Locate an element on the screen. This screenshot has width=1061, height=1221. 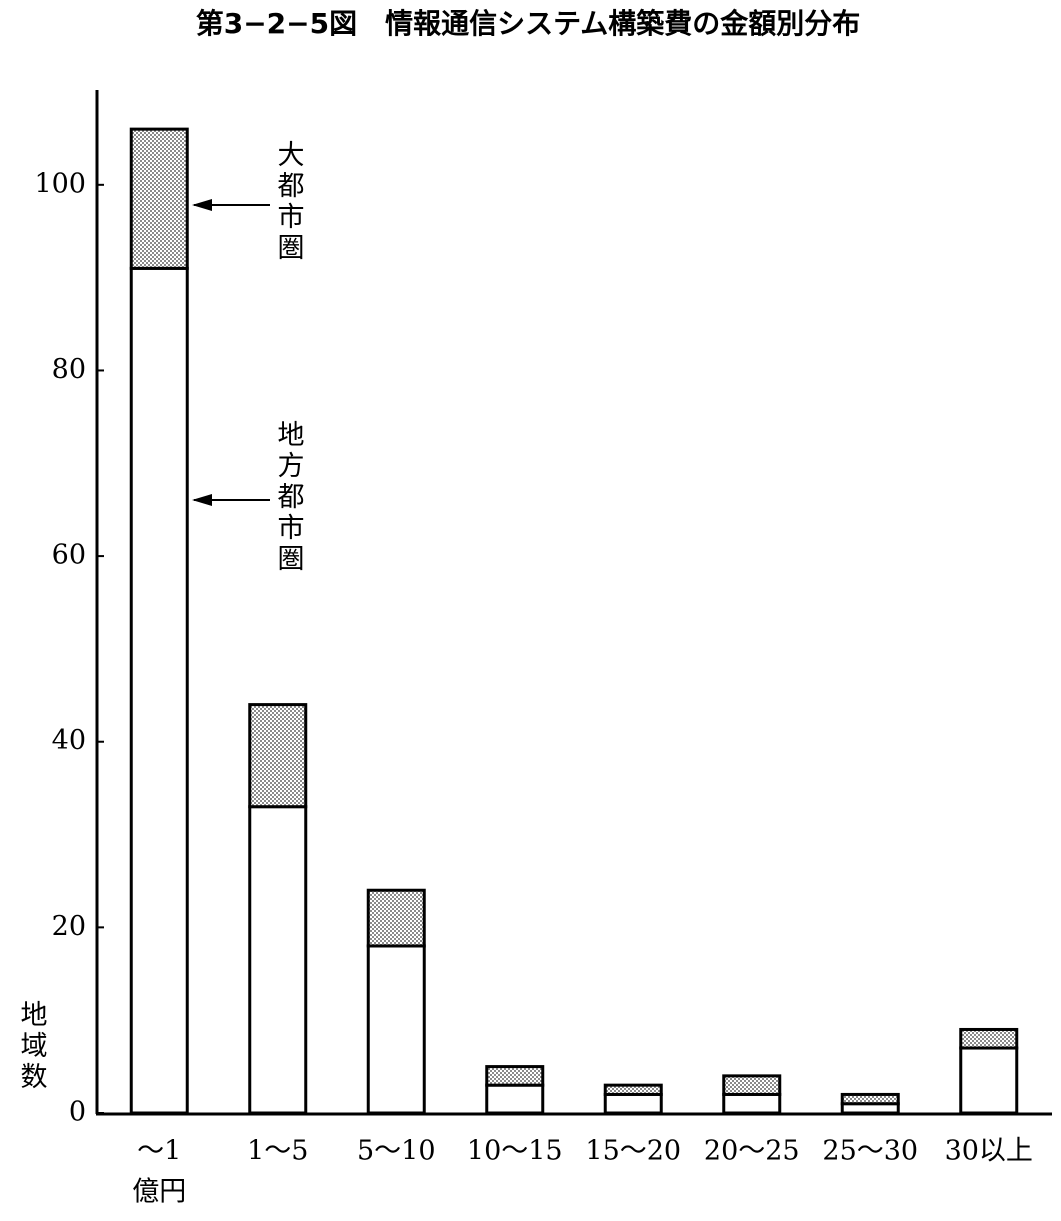
x-tick-label: 15〜20 is located at coordinates (633, 1151).